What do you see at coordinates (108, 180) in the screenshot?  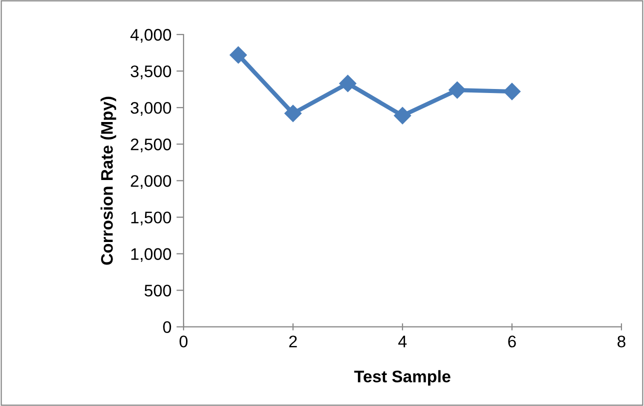 I see `y-axis-title: Corrosion Rate (Mpy)` at bounding box center [108, 180].